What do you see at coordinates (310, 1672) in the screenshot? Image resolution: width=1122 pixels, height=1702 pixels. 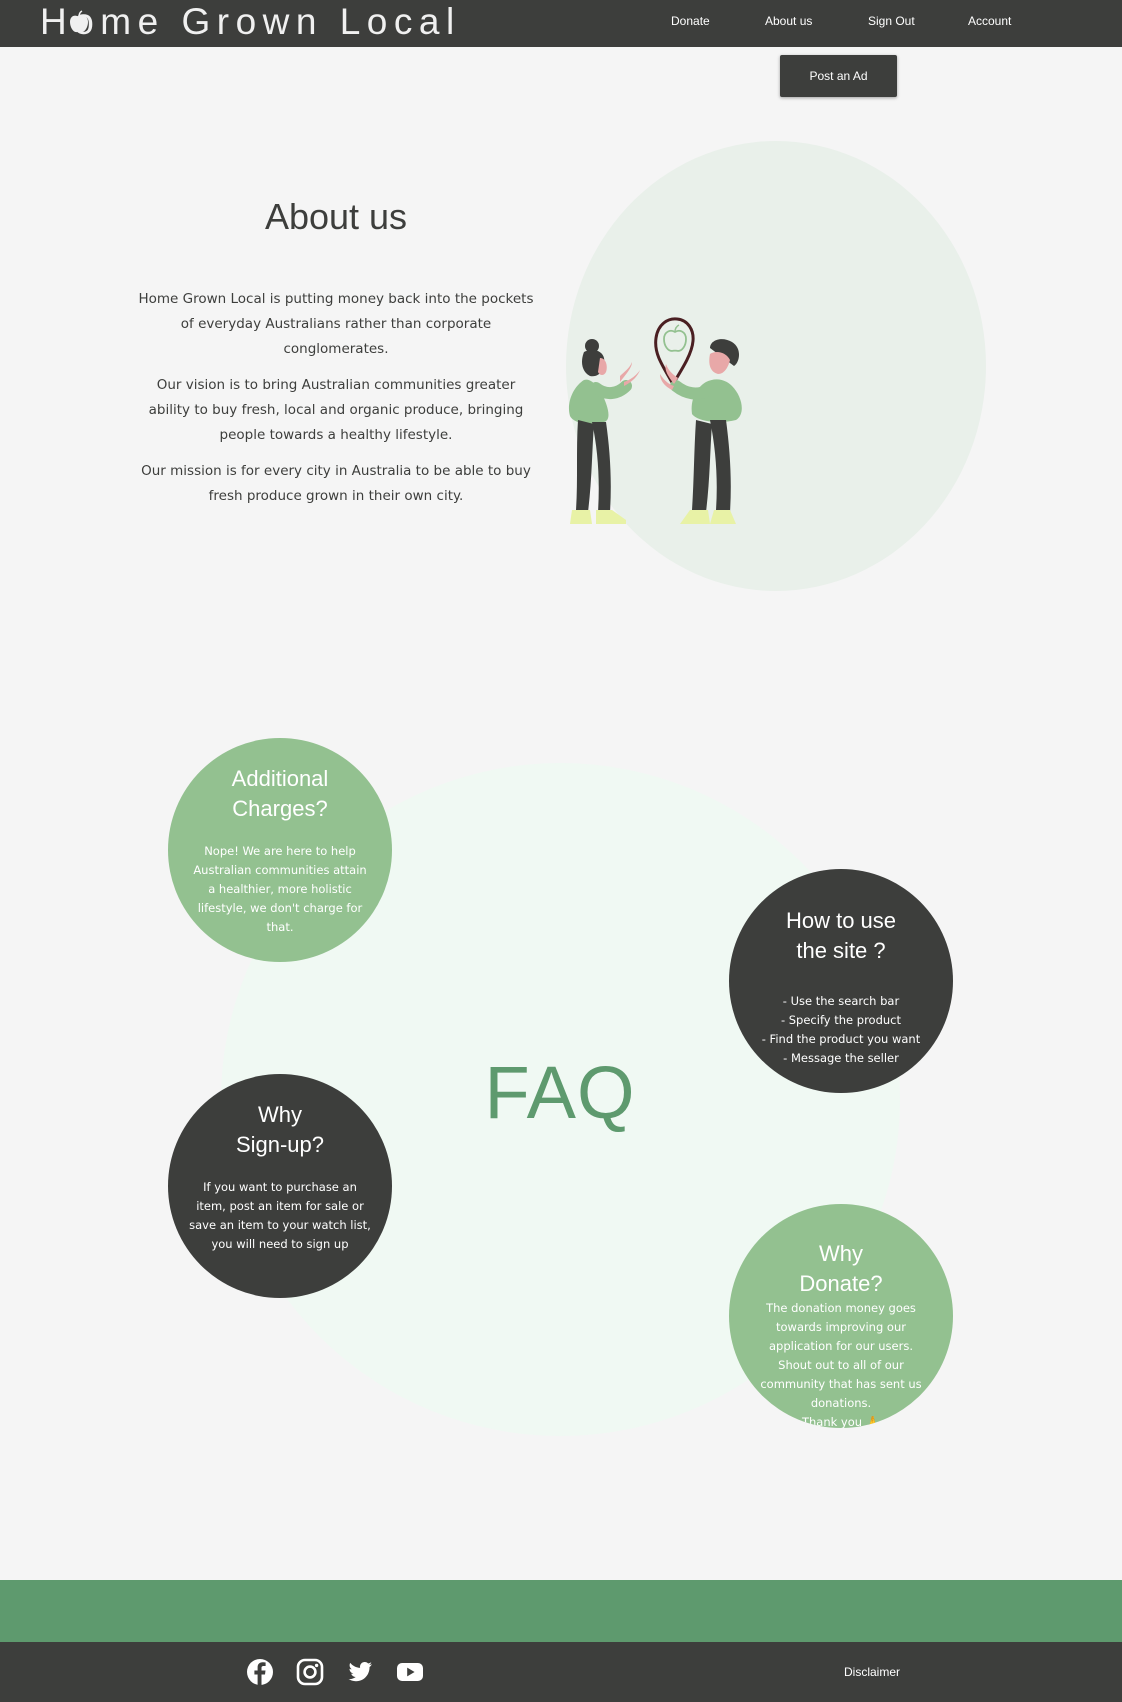 I see `instagram-icon` at bounding box center [310, 1672].